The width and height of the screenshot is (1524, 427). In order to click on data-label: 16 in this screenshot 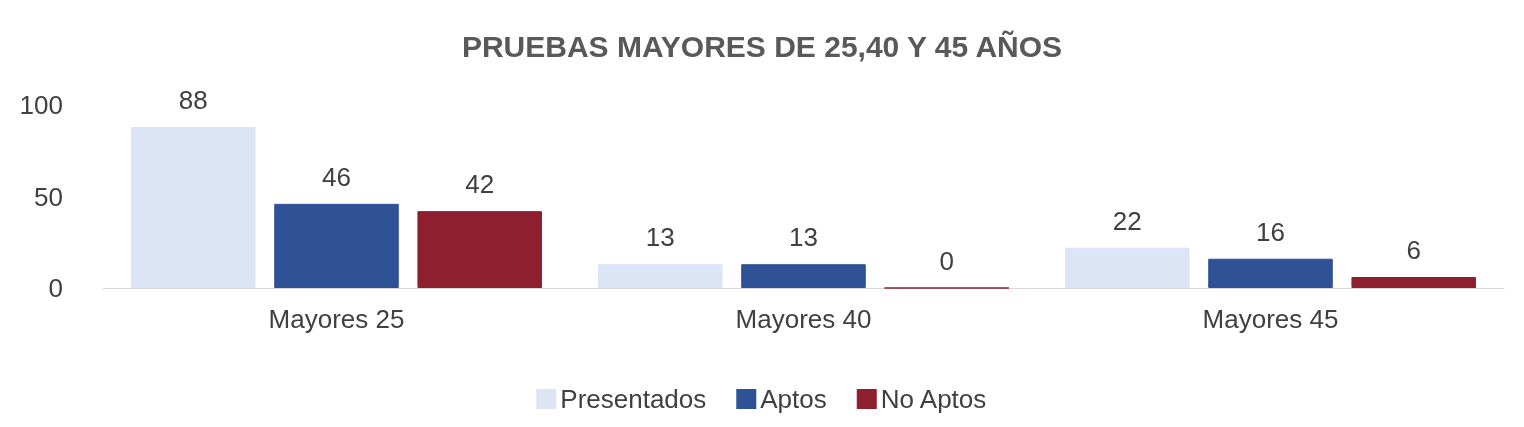, I will do `click(1270, 231)`.